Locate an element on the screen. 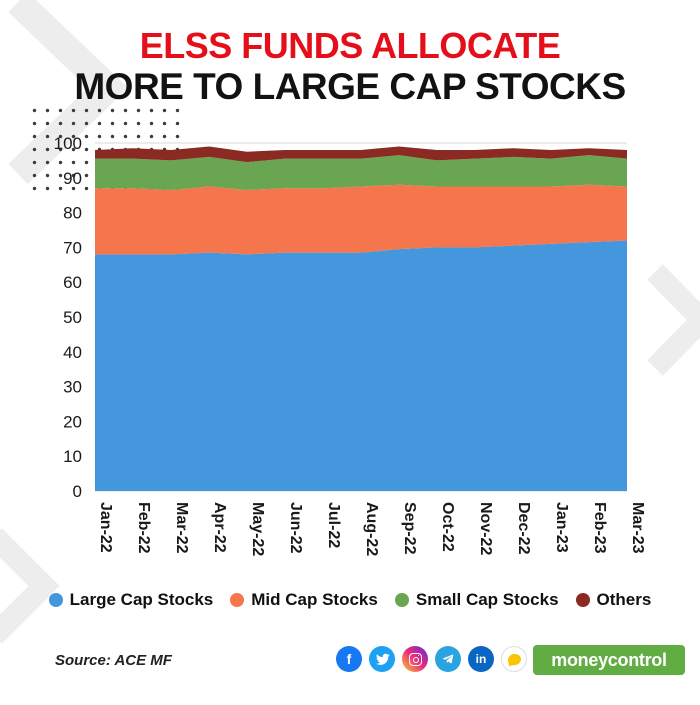 The width and height of the screenshot is (700, 705). koo-icon is located at coordinates (514, 659).